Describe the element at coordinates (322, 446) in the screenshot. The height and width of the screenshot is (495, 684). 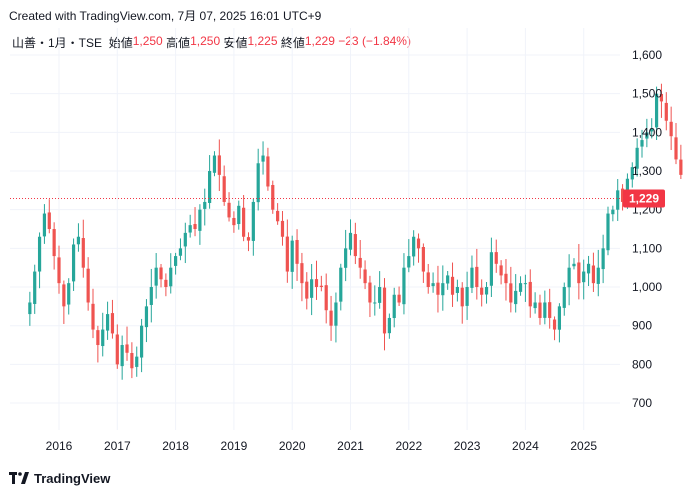
I see `time-axis: 2016 2017 2018 2019 2020 2021 2022 2023 2024 2025` at that location.